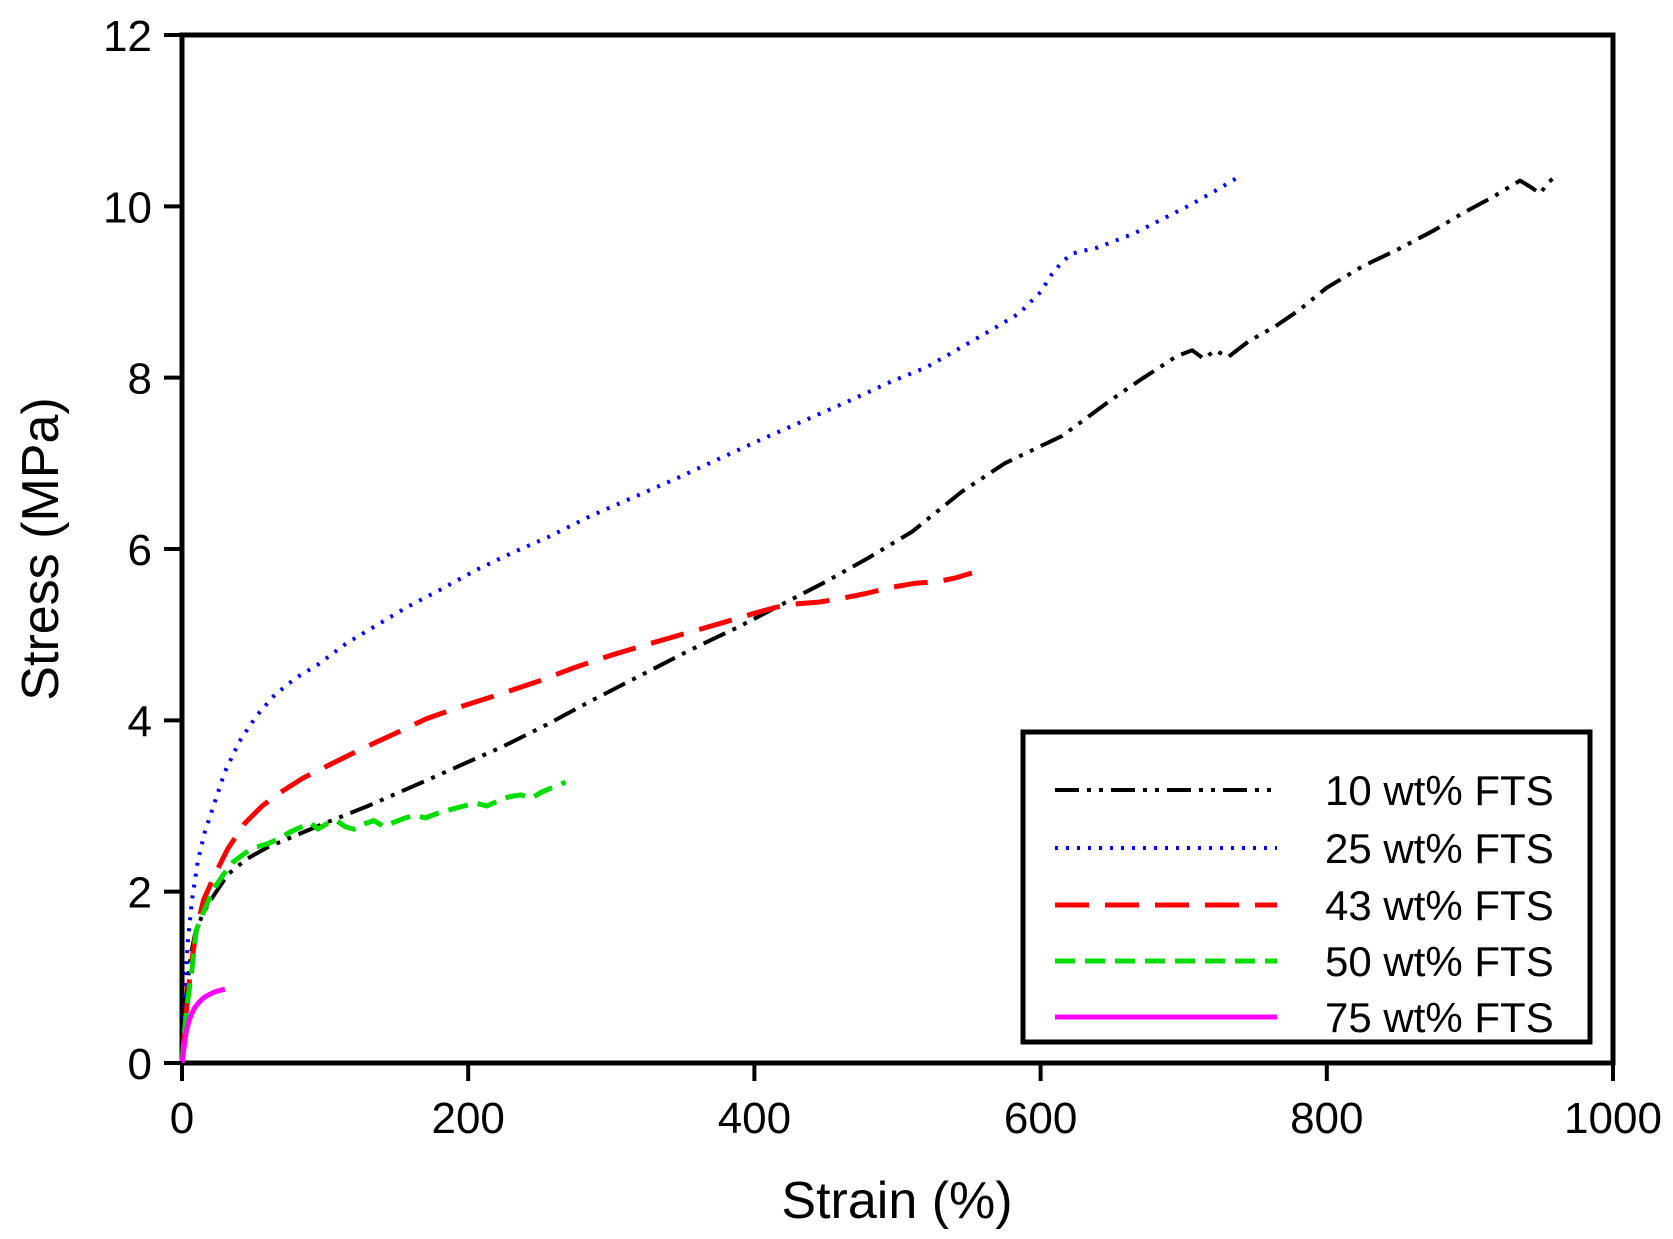 The width and height of the screenshot is (1673, 1239). Describe the element at coordinates (140, 893) in the screenshot. I see `y-tick-label: 2` at that location.